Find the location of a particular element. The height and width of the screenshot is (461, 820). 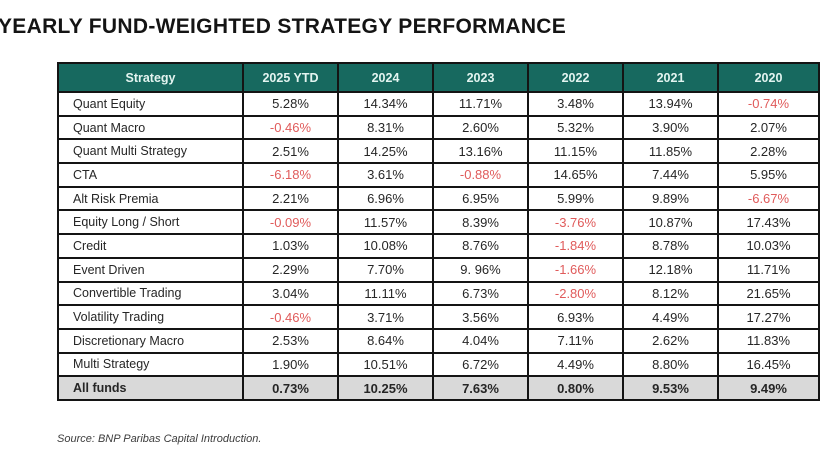

value-cell: 10.03% is located at coordinates (768, 246).